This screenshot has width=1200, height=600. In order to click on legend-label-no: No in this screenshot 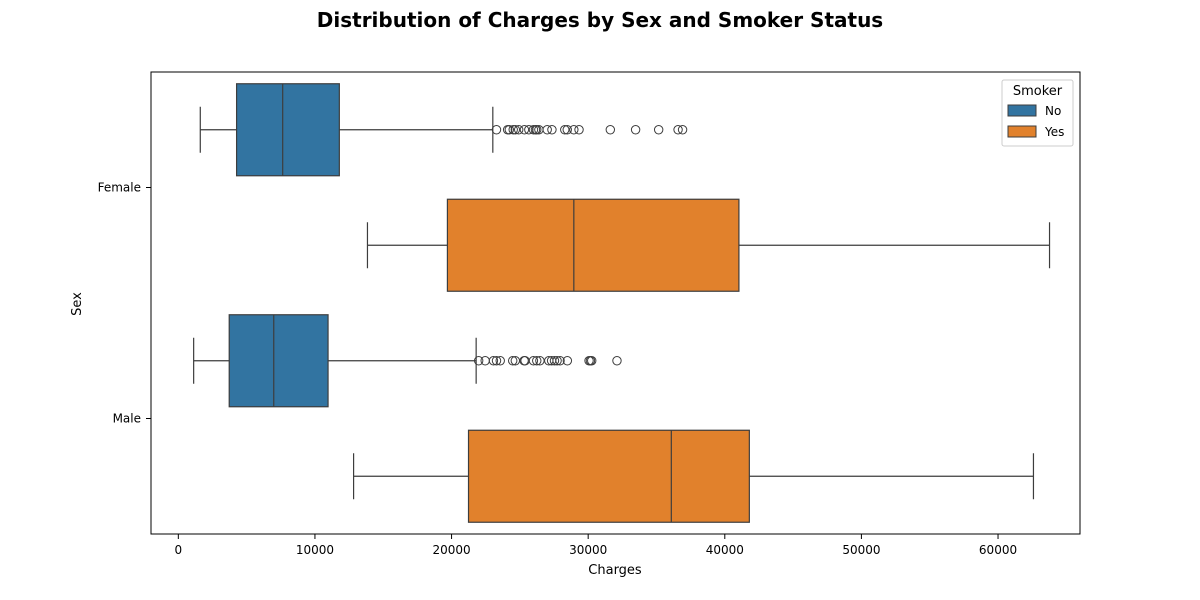, I will do `click(1053, 111)`.